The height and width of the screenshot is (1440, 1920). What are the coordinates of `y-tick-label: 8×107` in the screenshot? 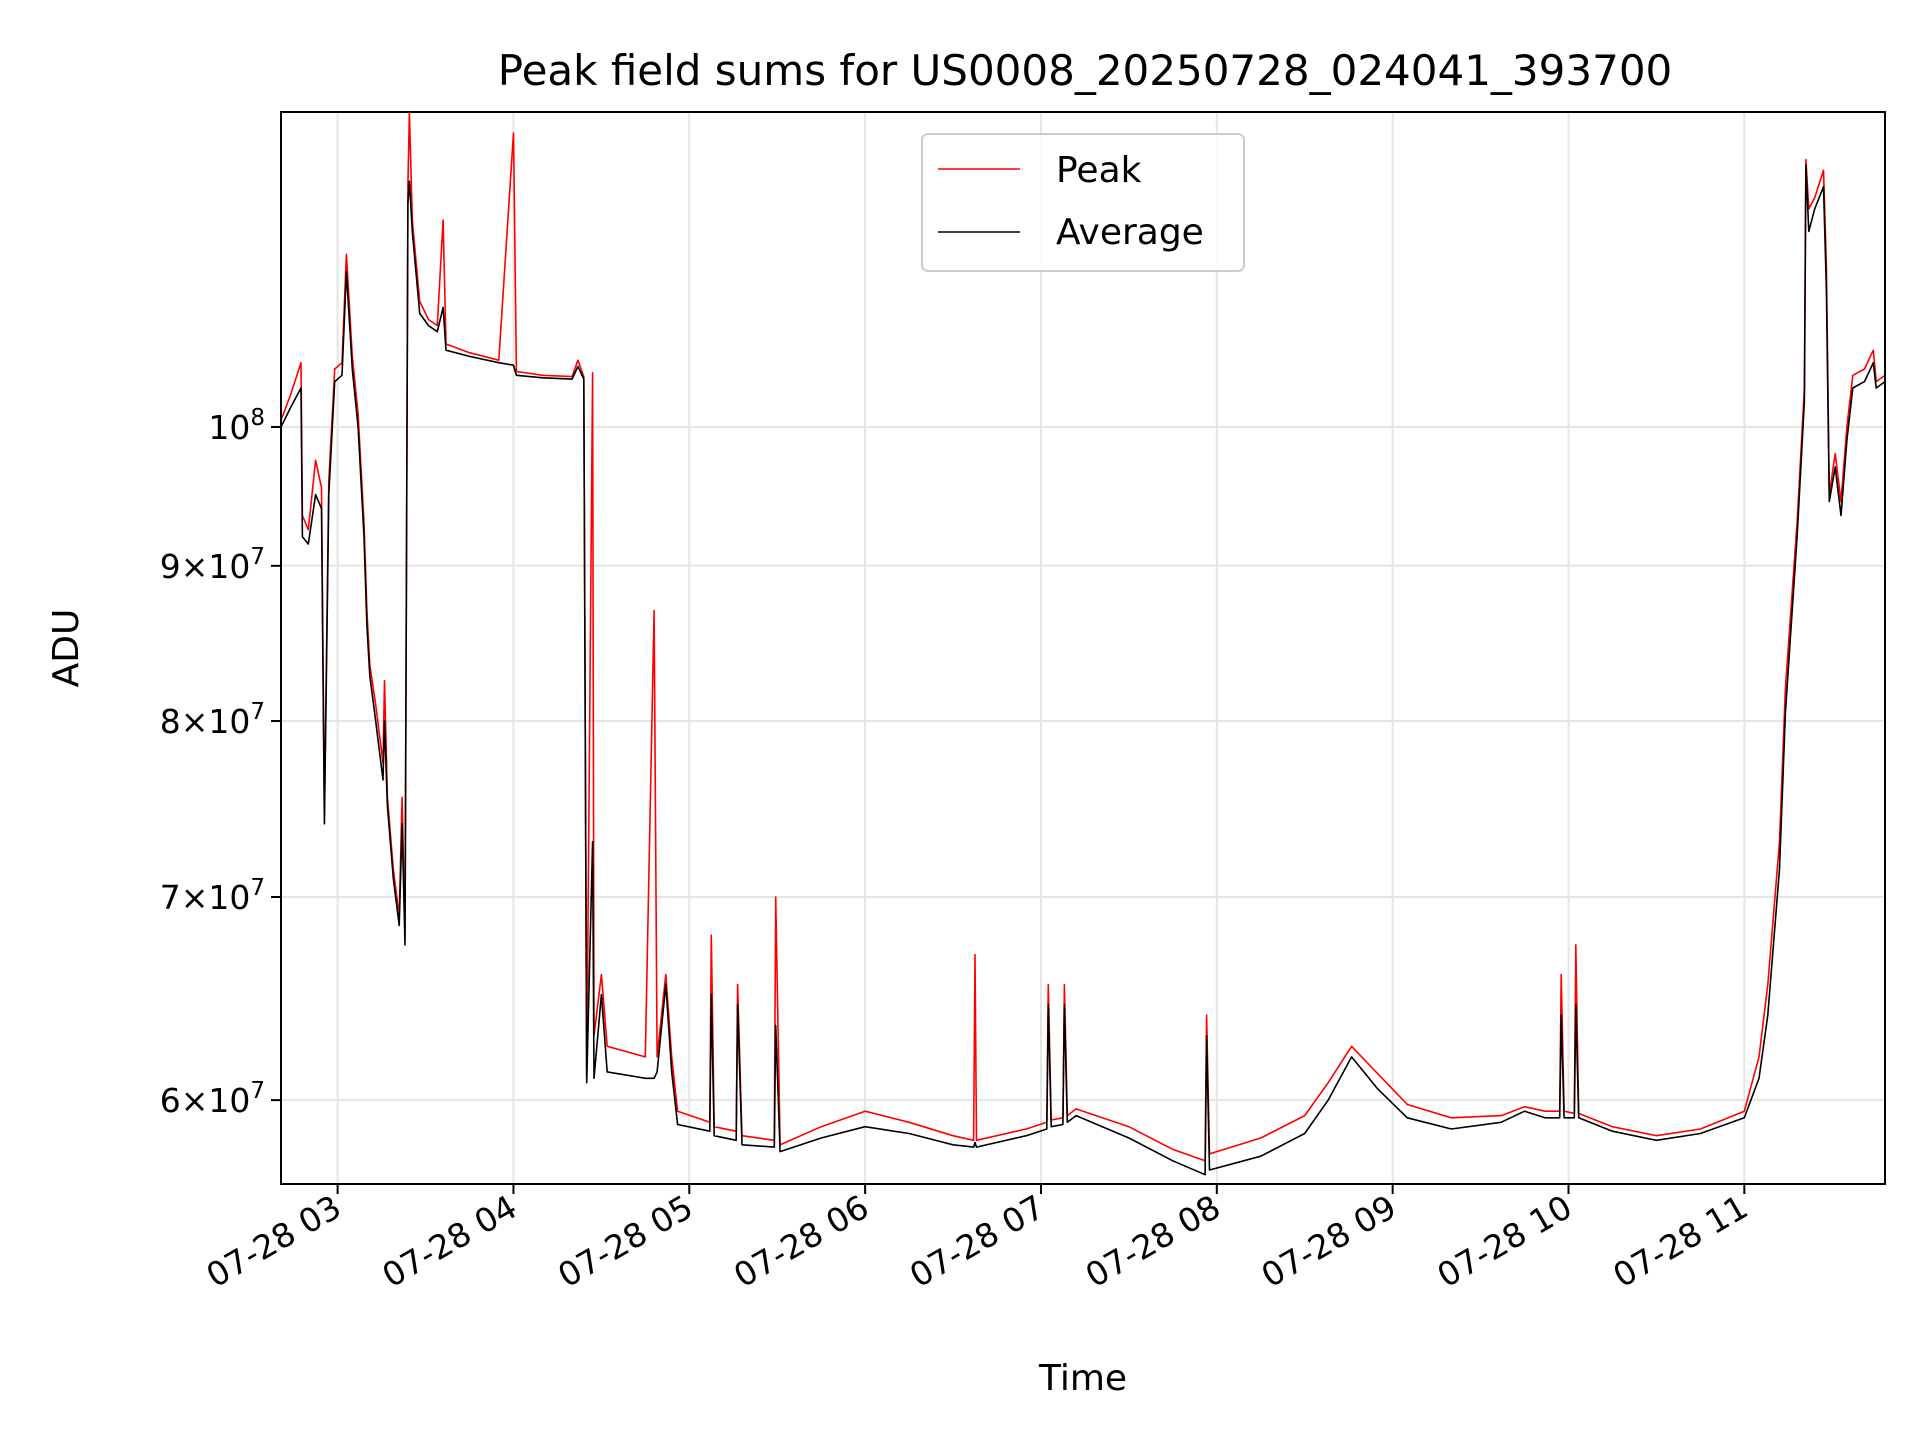 It's located at (212, 720).